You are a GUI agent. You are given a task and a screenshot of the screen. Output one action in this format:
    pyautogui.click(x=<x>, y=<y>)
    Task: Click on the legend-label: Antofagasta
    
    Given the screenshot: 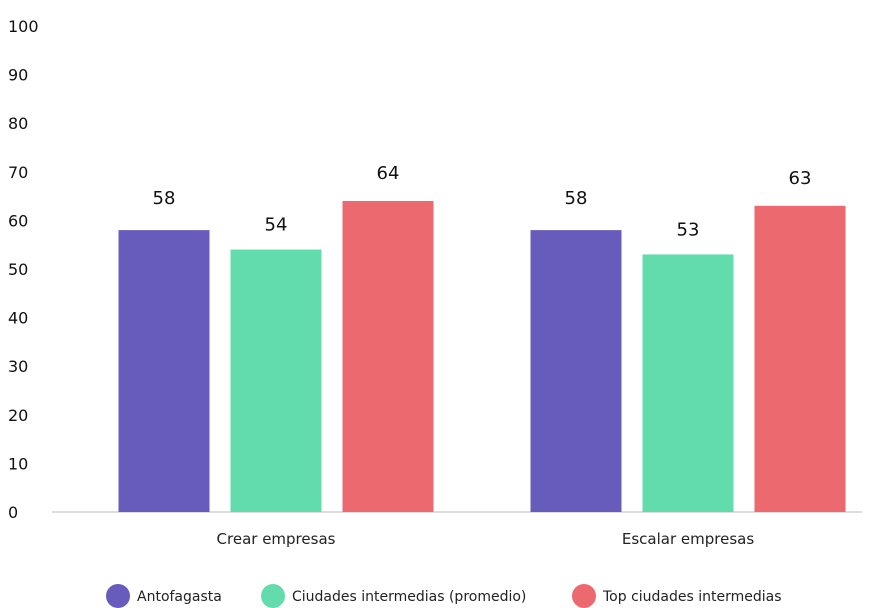 What is the action you would take?
    pyautogui.click(x=179, y=597)
    